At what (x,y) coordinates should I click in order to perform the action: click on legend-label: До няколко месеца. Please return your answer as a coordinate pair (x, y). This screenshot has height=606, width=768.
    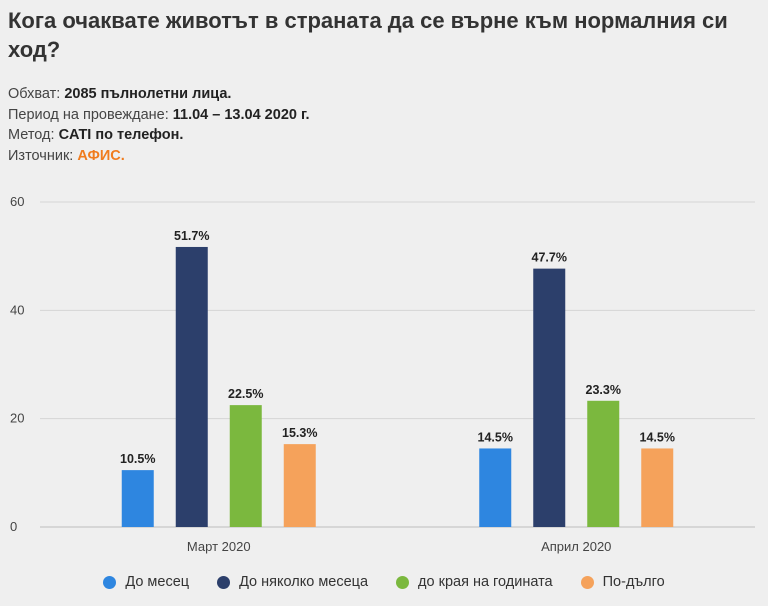
    Looking at the image, I should click on (304, 582).